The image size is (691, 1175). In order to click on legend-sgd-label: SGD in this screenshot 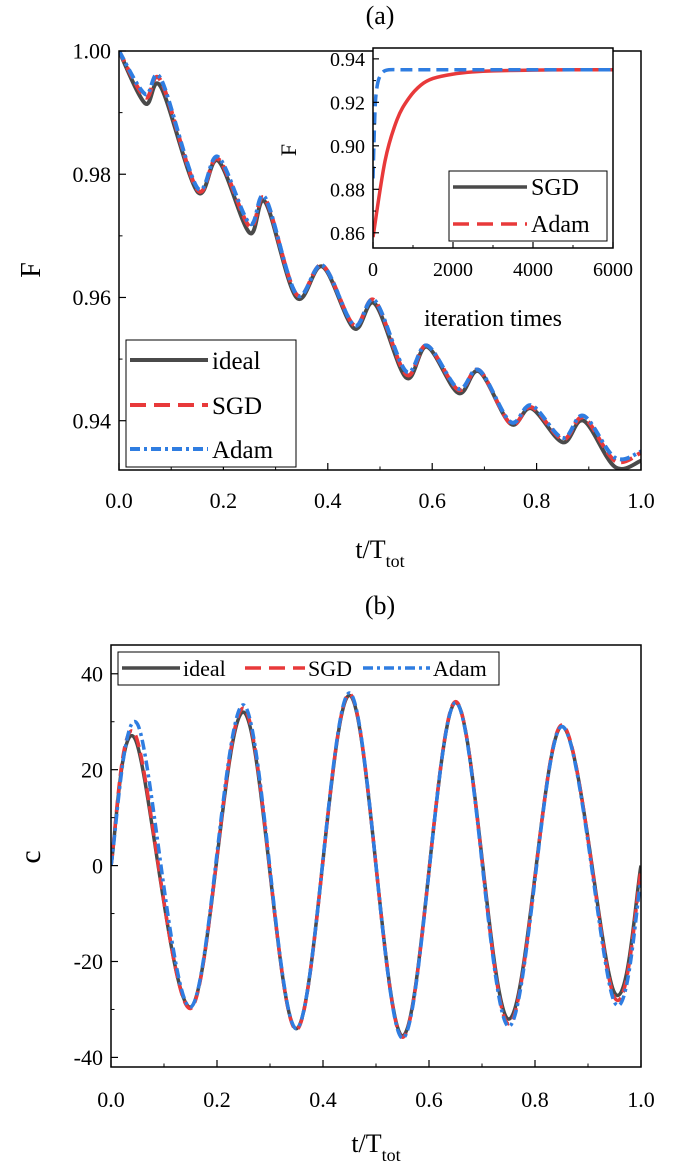, I will do `click(237, 406)`.